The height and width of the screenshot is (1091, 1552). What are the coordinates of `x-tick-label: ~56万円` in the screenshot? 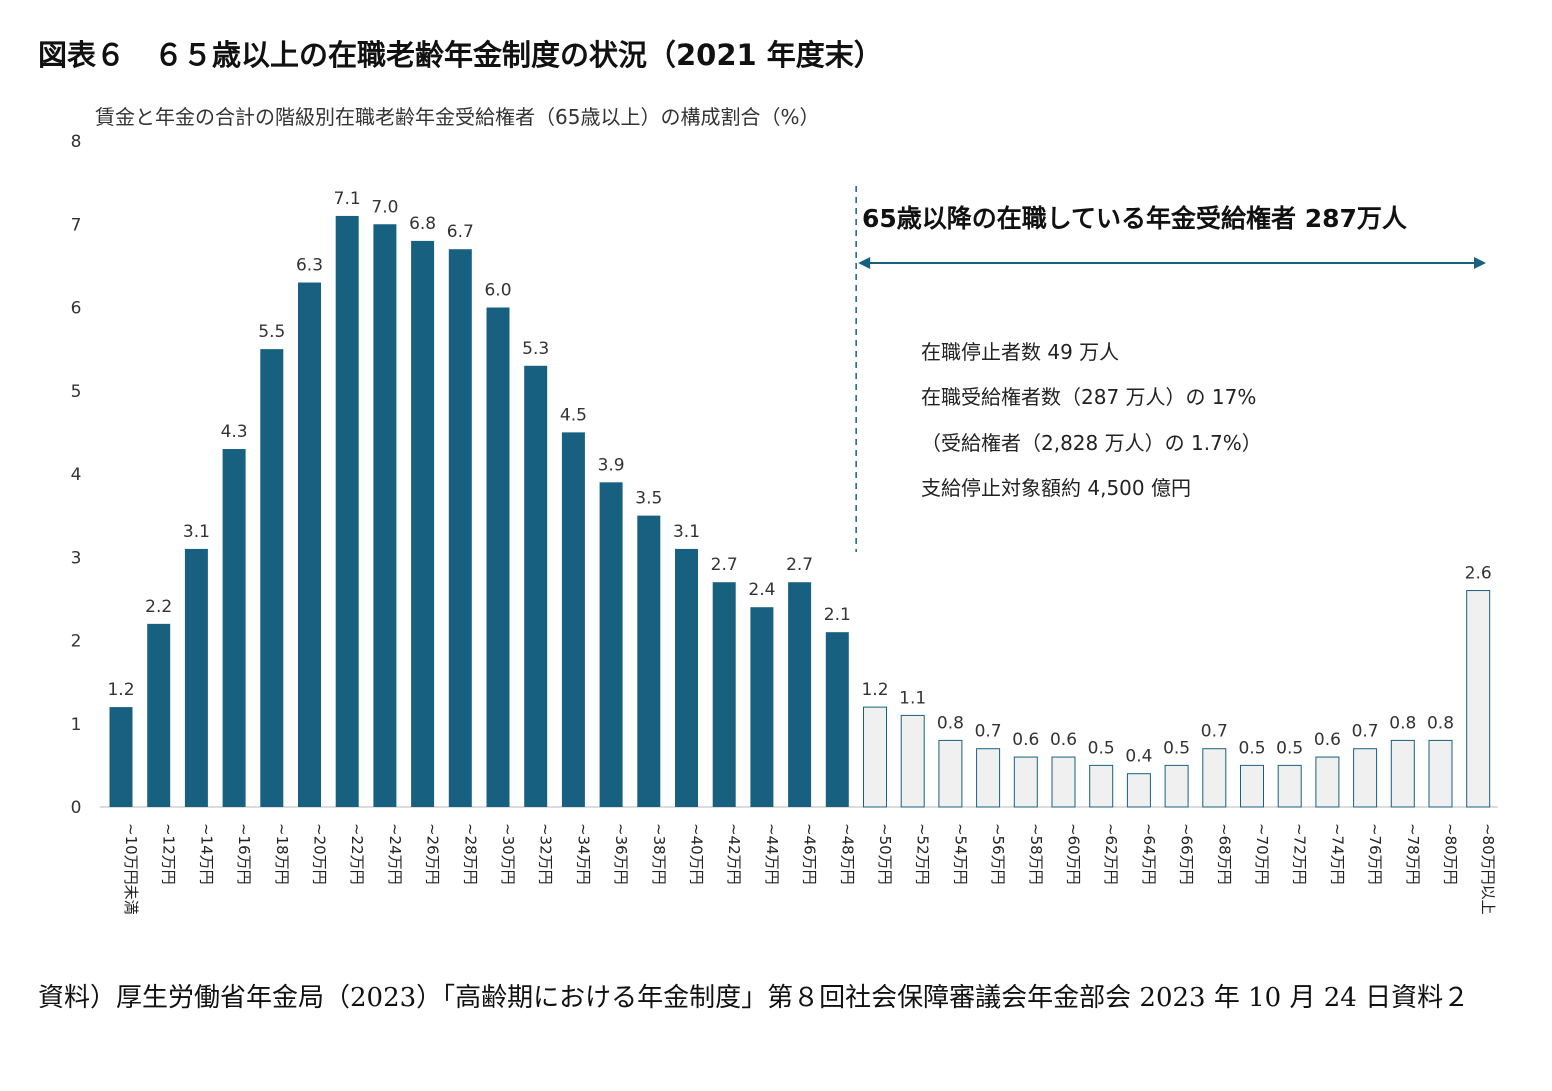 It's located at (998, 854).